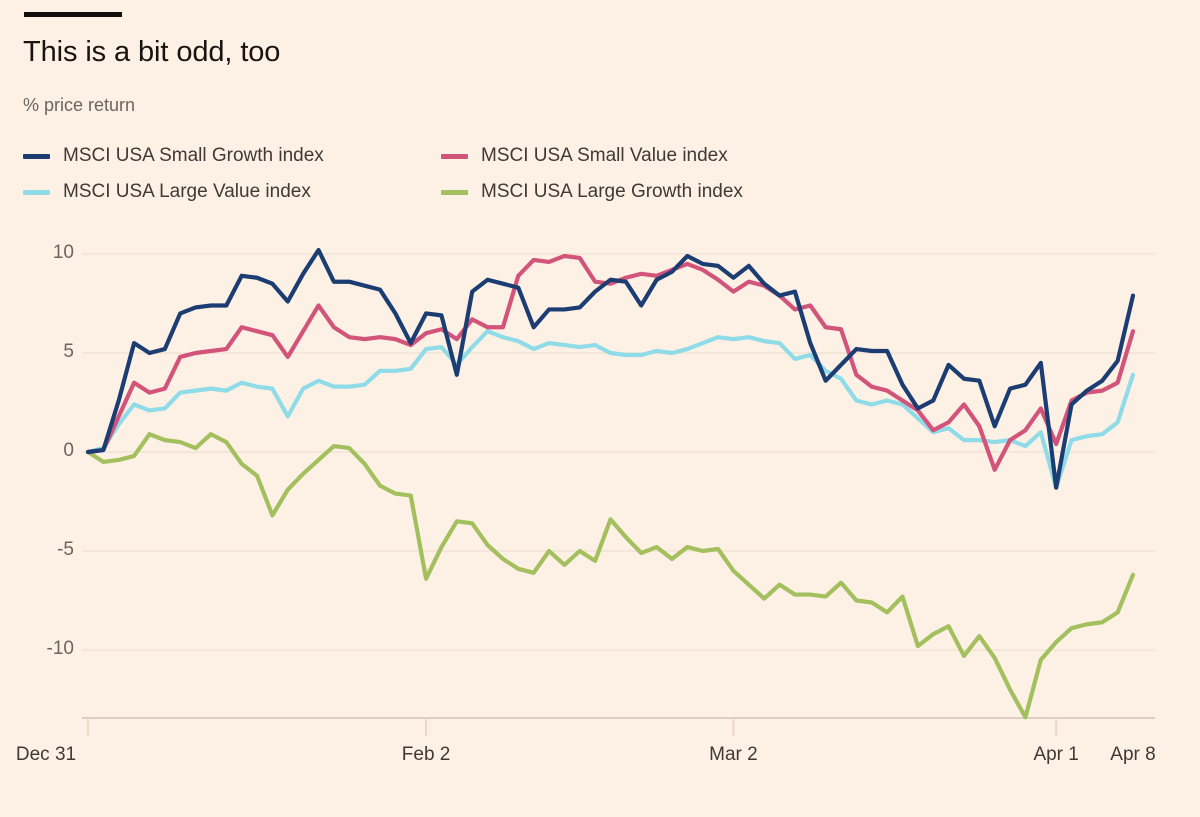 The height and width of the screenshot is (817, 1200). What do you see at coordinates (68, 450) in the screenshot?
I see `y-axis-tick-label: 0` at bounding box center [68, 450].